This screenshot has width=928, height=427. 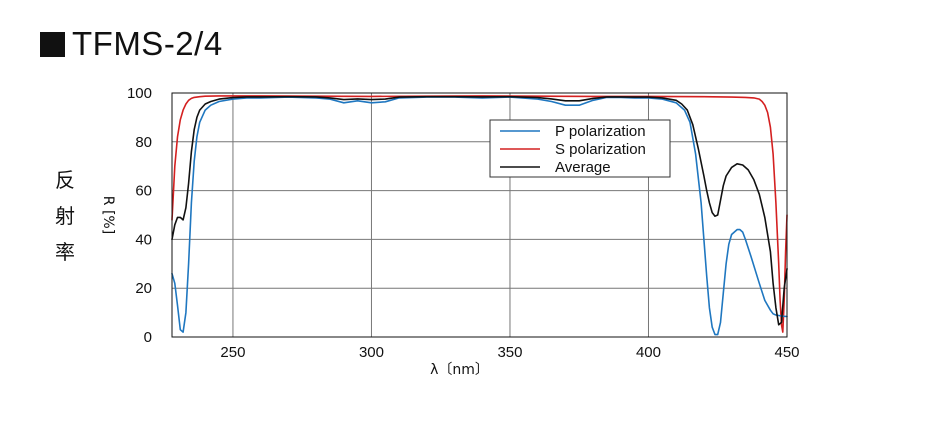 What do you see at coordinates (52, 44) in the screenshot?
I see `square-bullet-icon` at bounding box center [52, 44].